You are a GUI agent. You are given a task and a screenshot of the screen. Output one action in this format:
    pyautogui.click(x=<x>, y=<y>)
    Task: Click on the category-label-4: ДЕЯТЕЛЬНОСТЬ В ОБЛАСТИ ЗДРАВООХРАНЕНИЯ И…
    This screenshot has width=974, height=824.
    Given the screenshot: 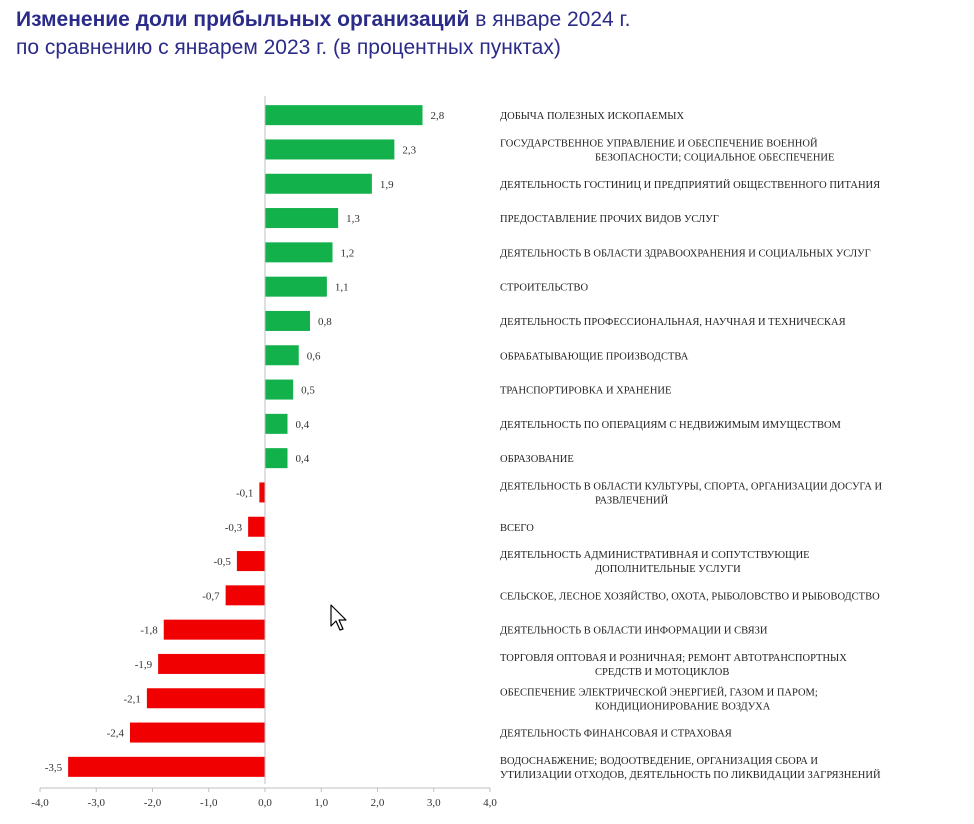 What is the action you would take?
    pyautogui.click(x=685, y=253)
    